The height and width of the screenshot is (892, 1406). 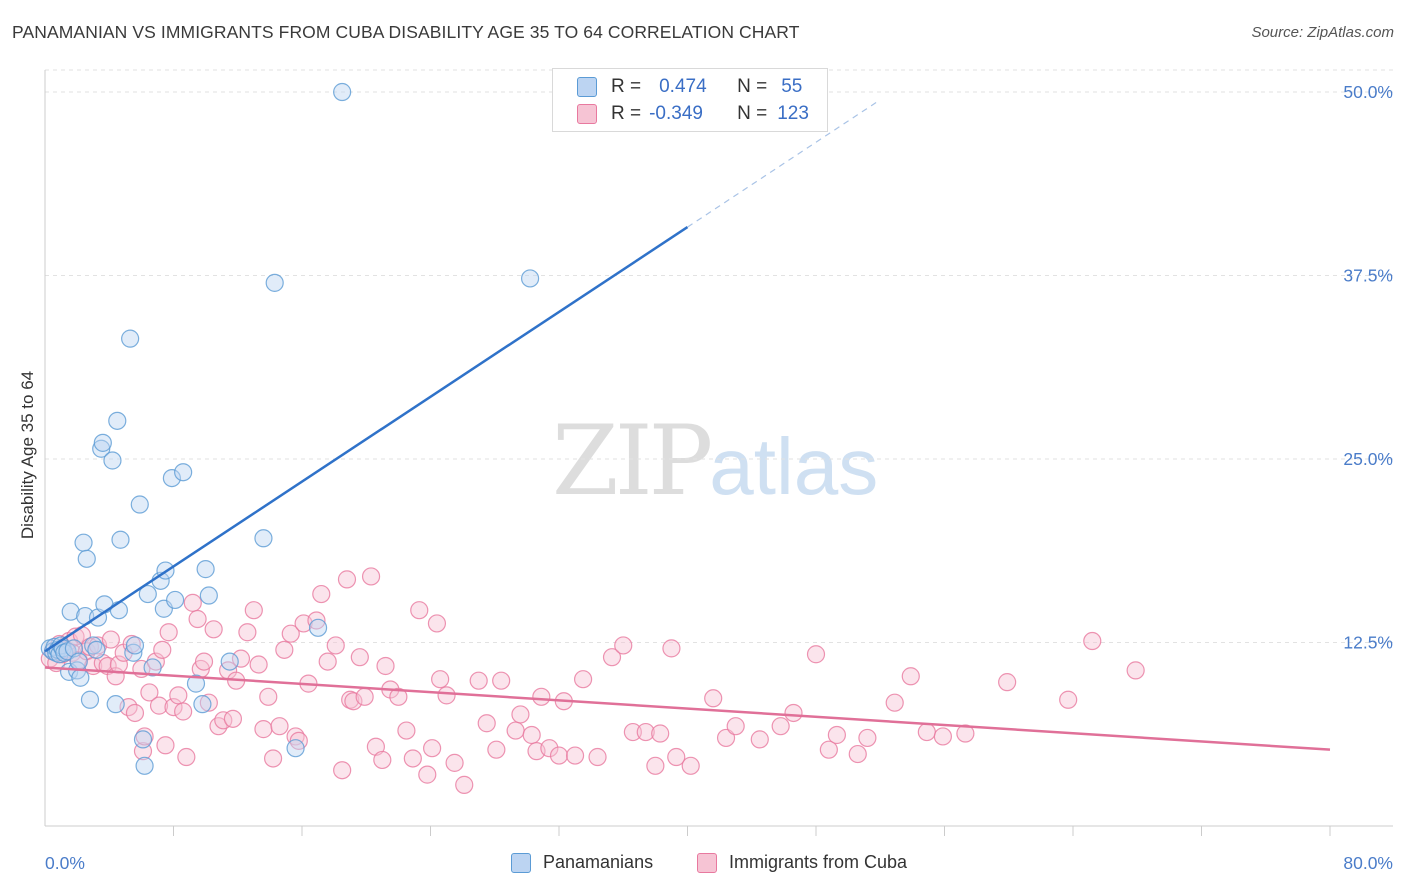 What do you see at coordinates (587, 87) in the screenshot?
I see `blue-swatch` at bounding box center [587, 87].